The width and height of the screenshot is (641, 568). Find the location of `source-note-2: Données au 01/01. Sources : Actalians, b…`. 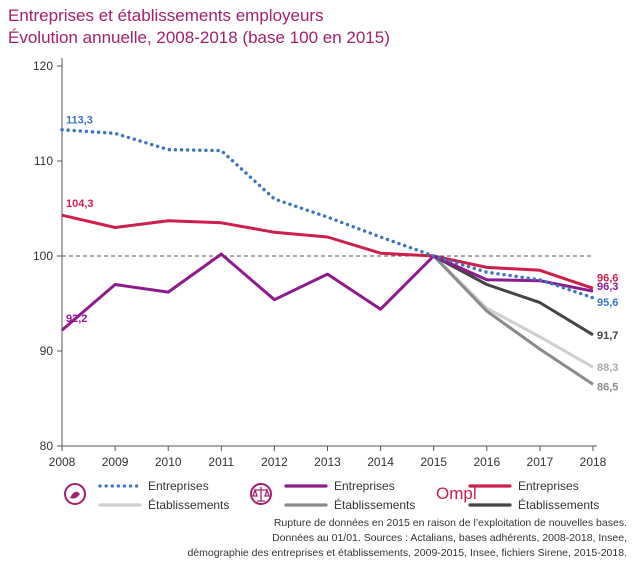

source-note-2: Données au 01/01. Sources : Actalians, b… is located at coordinates (449, 538).